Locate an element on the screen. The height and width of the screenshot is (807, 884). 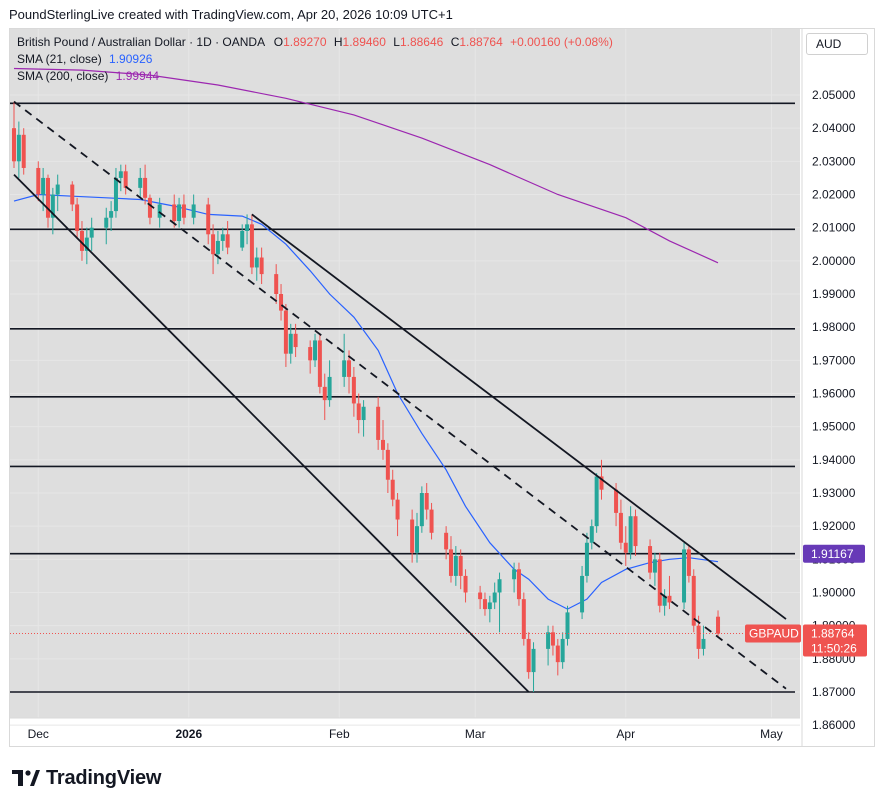
last-price-value: 1.88764 is located at coordinates (833, 633).